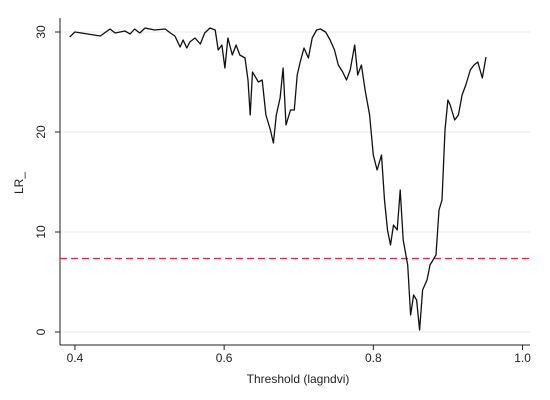 The image size is (550, 400). I want to click on x-tick-label: 1.0, so click(522, 358).